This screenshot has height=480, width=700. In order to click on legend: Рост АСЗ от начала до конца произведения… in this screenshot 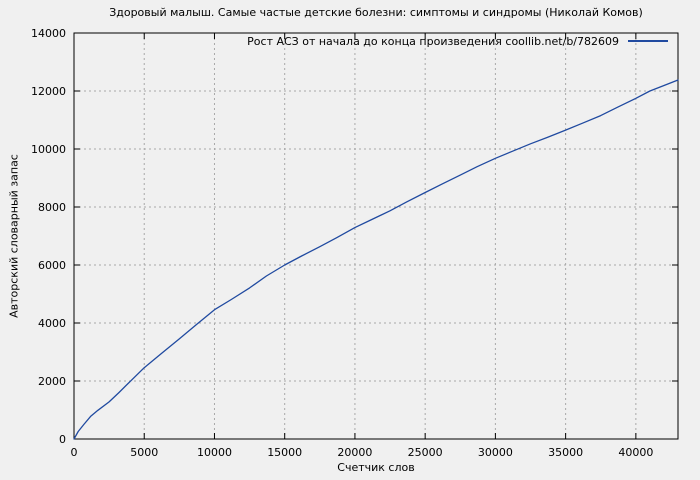, I will do `click(457, 41)`.